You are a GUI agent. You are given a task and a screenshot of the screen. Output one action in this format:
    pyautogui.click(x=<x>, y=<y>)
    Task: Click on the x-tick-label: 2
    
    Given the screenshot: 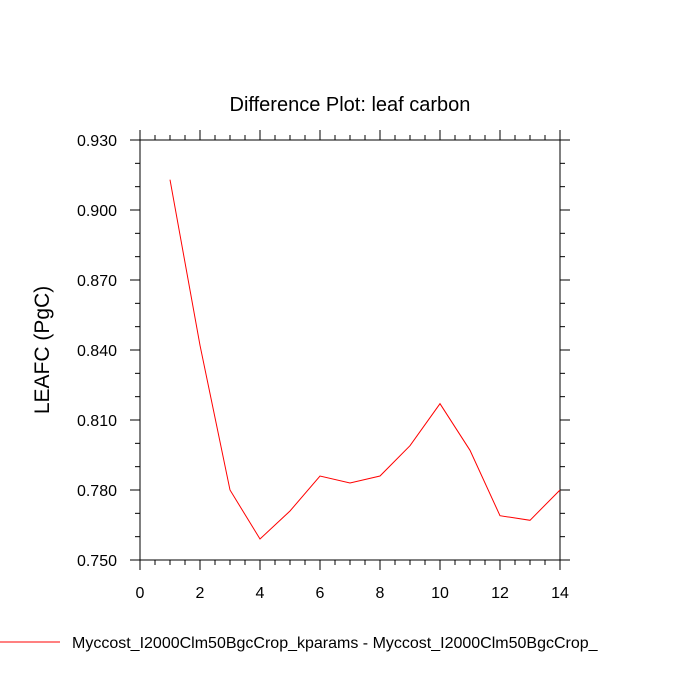 What is the action you would take?
    pyautogui.click(x=200, y=593)
    